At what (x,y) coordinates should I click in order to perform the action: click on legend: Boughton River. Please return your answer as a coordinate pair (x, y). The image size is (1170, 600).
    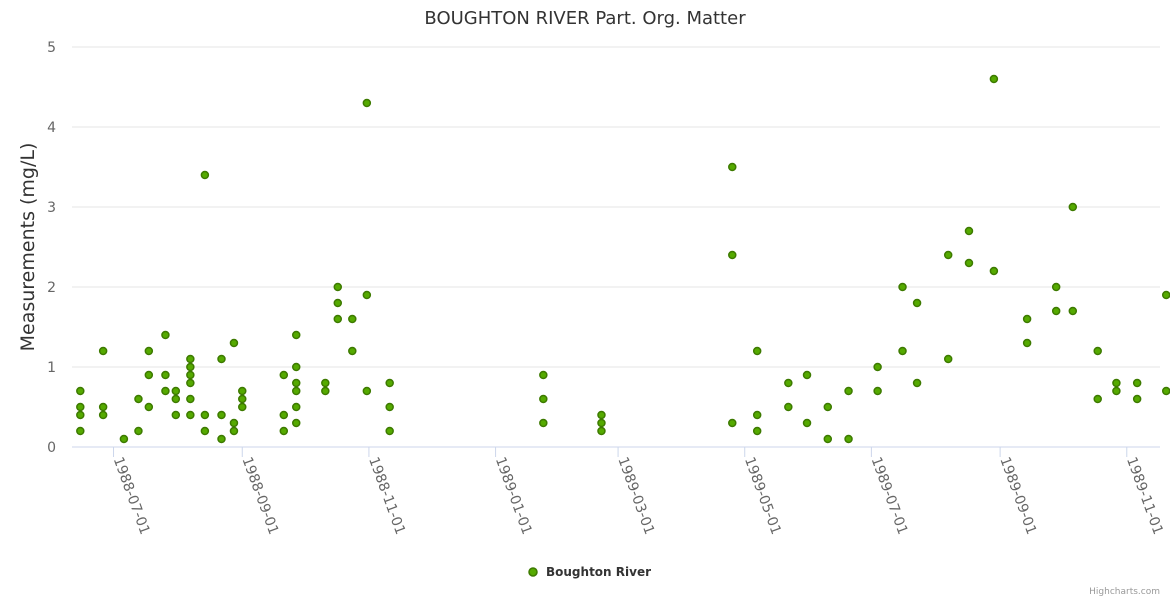
    Looking at the image, I should click on (589, 572).